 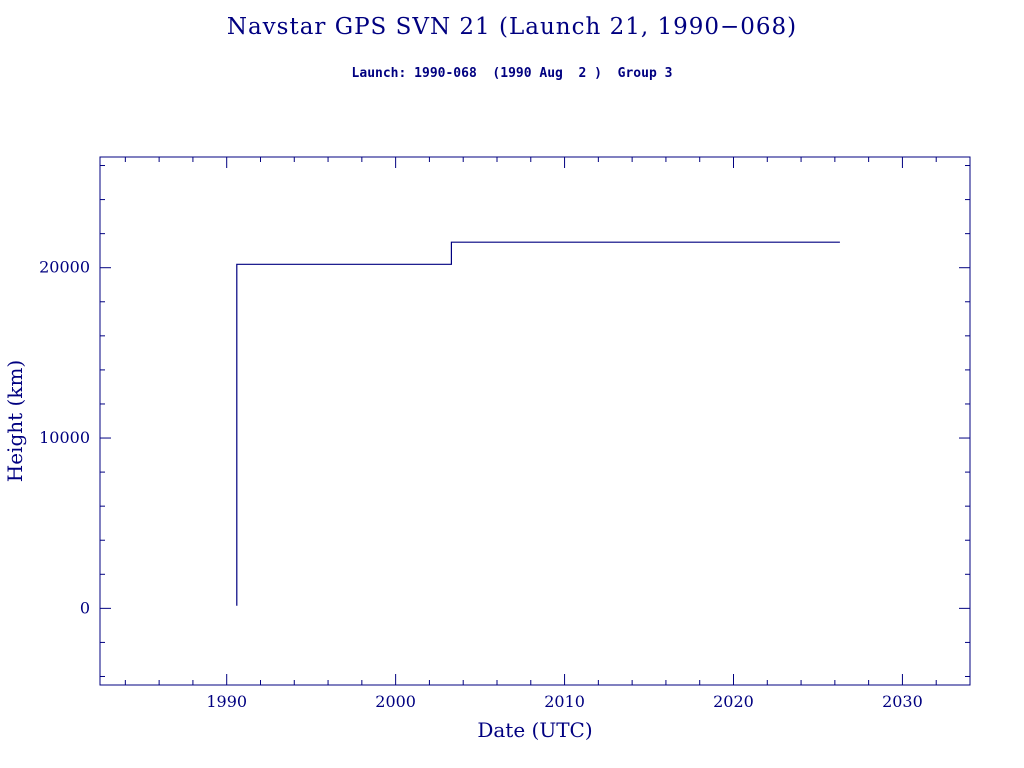 What do you see at coordinates (534, 730) in the screenshot?
I see `x-axis-label: Date (UTC)` at bounding box center [534, 730].